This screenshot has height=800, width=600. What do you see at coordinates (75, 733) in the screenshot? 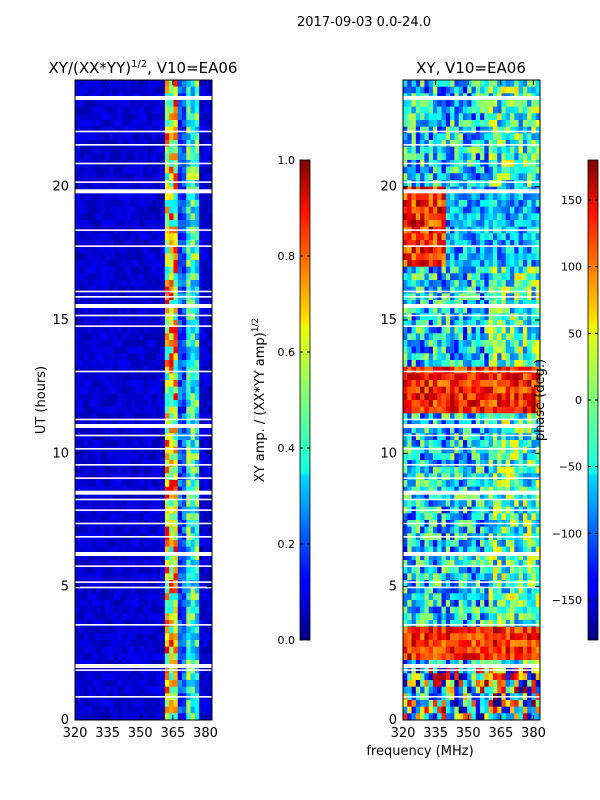
I see `left-x-tick-label: 320` at bounding box center [75, 733].